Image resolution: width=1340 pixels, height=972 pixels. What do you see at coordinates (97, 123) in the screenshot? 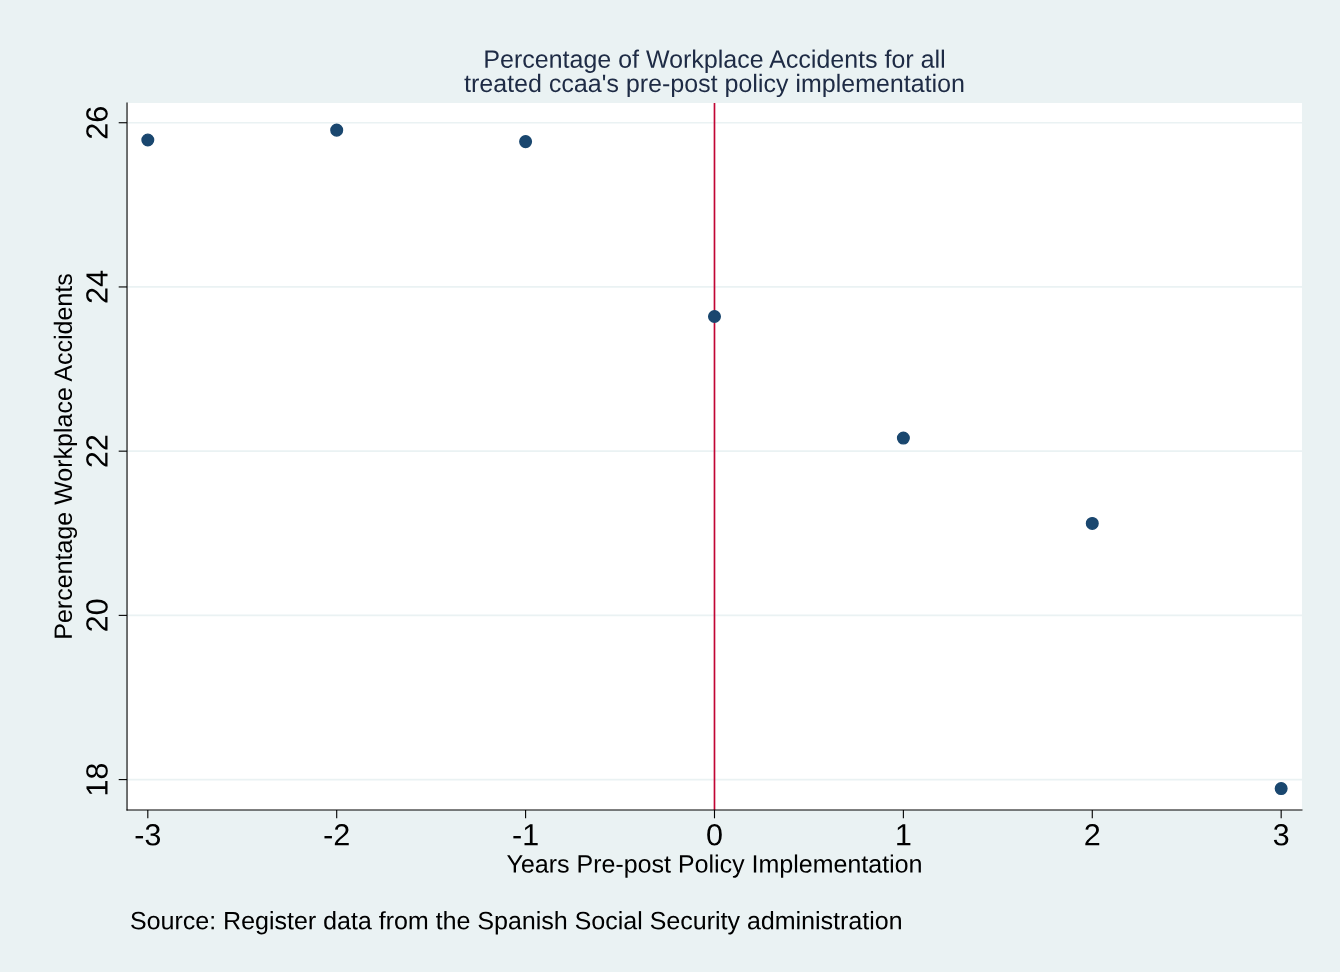
I see `y-tick-label: 26` at bounding box center [97, 123].